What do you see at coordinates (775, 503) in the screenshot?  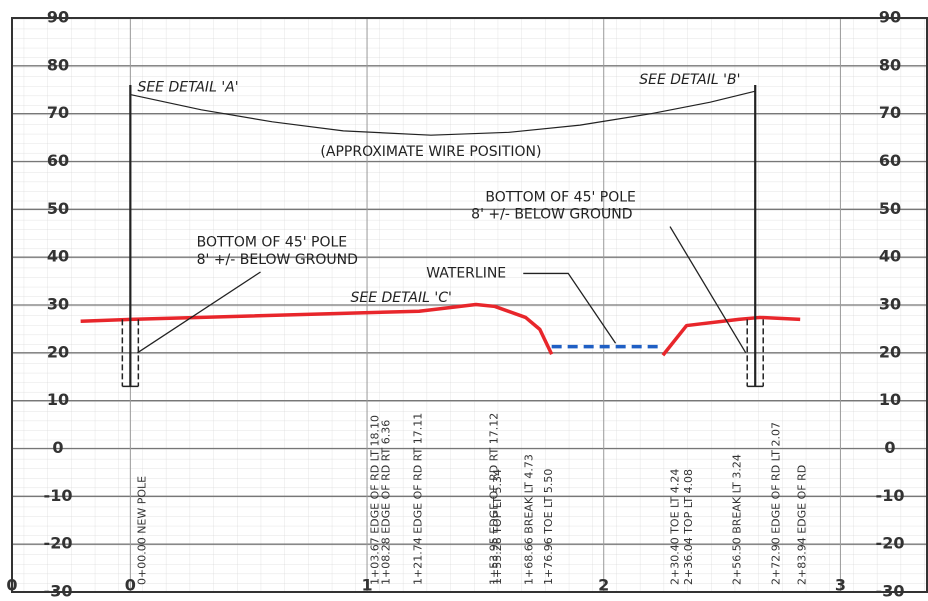 I see `station-label: 2+72.90 EDGE OF RD LT 2.07` at bounding box center [775, 503].